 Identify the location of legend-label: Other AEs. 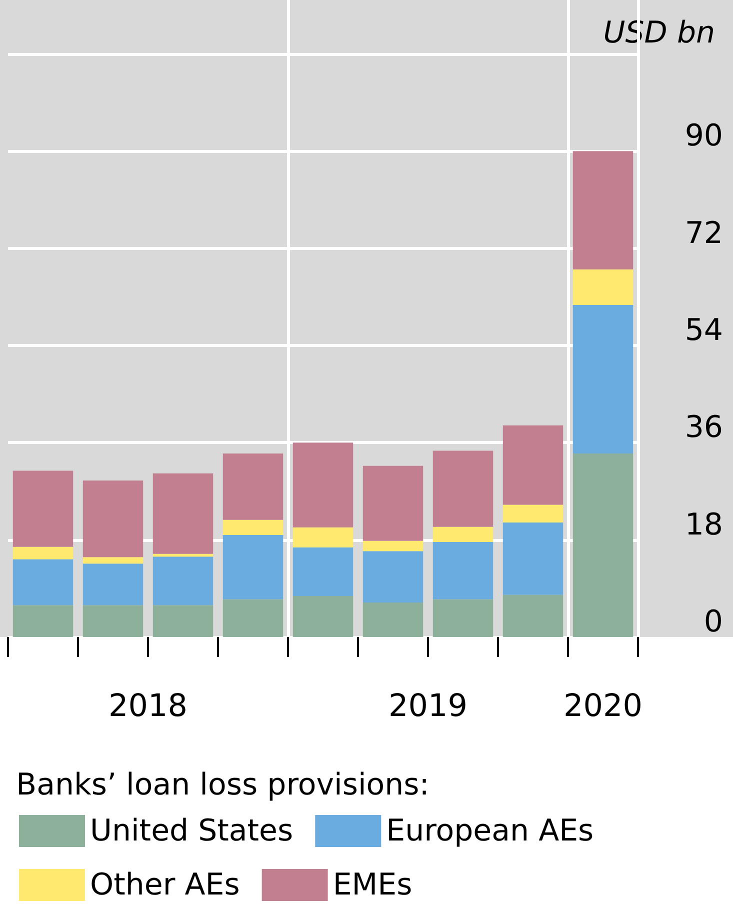
(165, 885).